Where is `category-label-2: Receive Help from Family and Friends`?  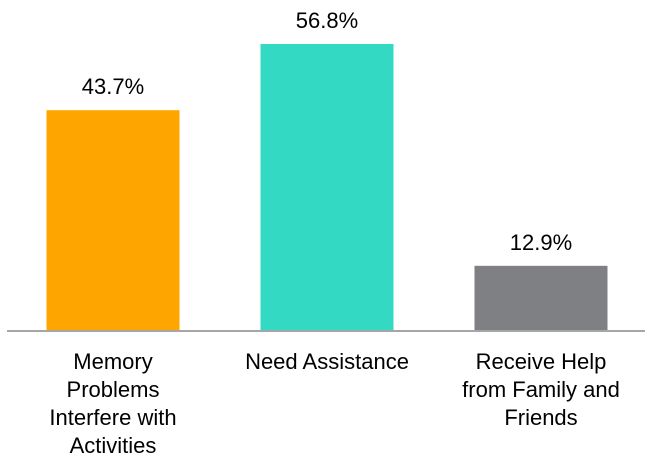 category-label-2: Receive Help from Family and Friends is located at coordinates (541, 389).